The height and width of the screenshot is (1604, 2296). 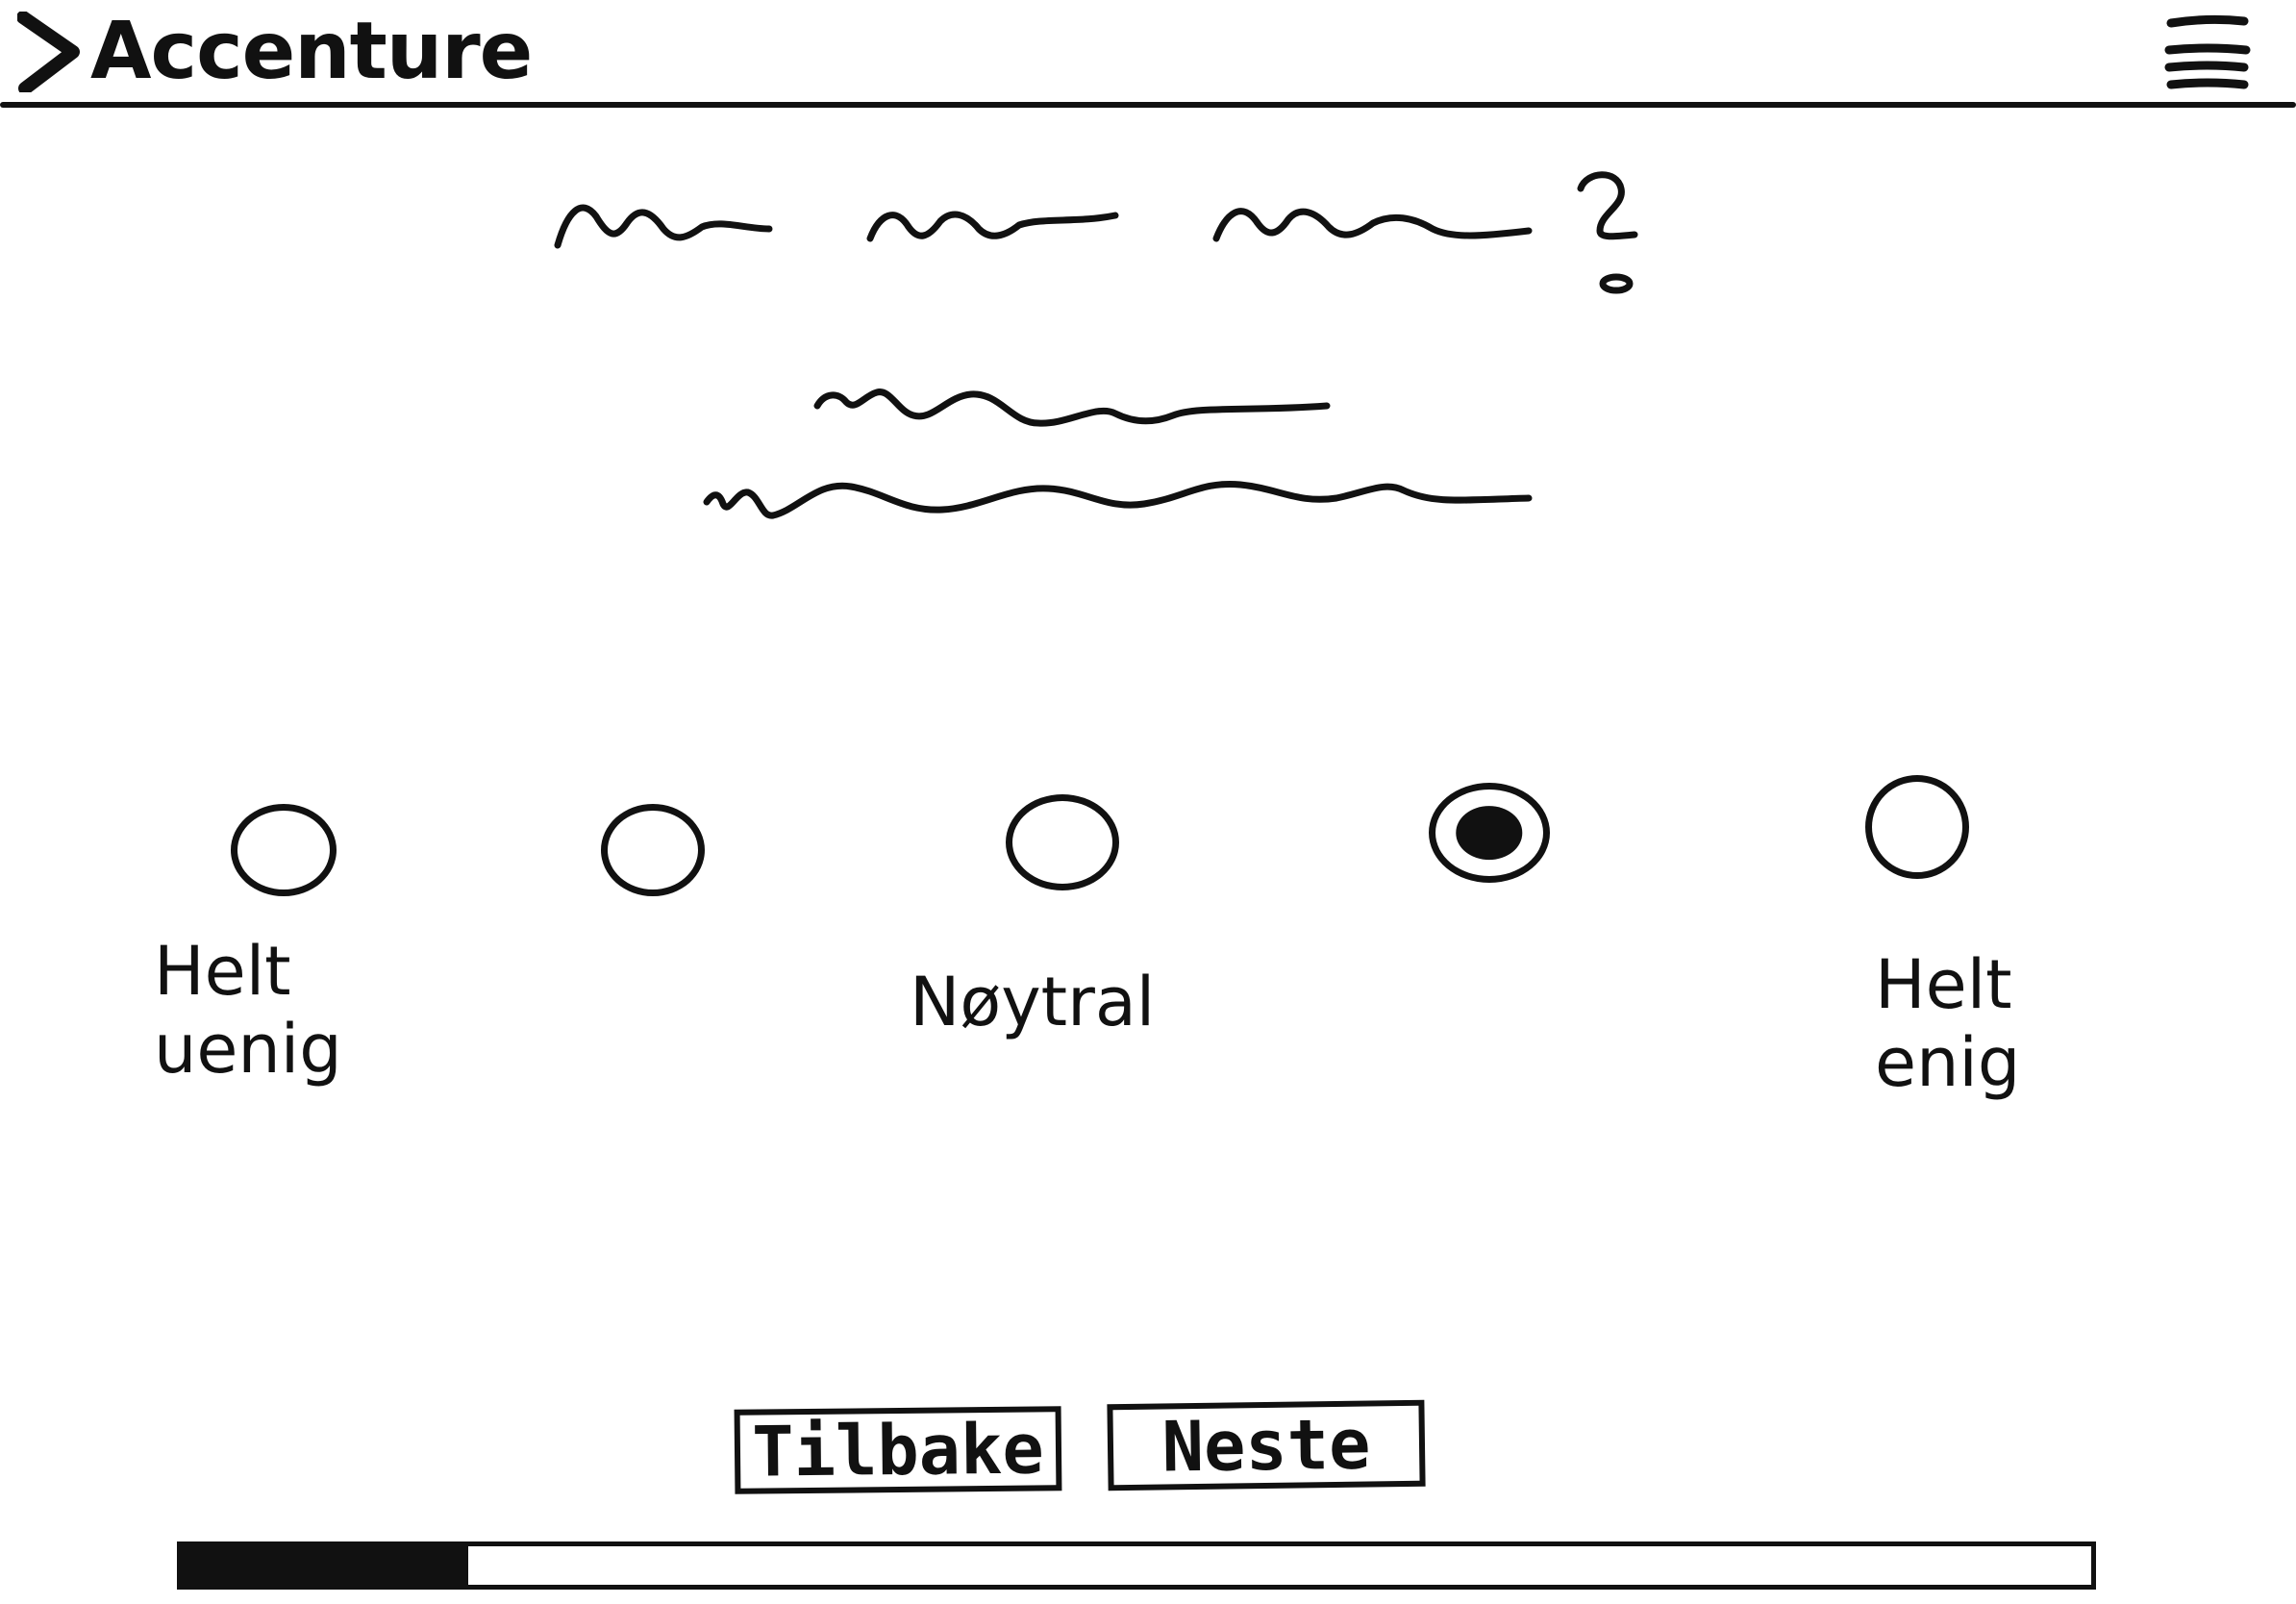 I want to click on scale-label-disagree: Helt uenig, so click(x=248, y=1010).